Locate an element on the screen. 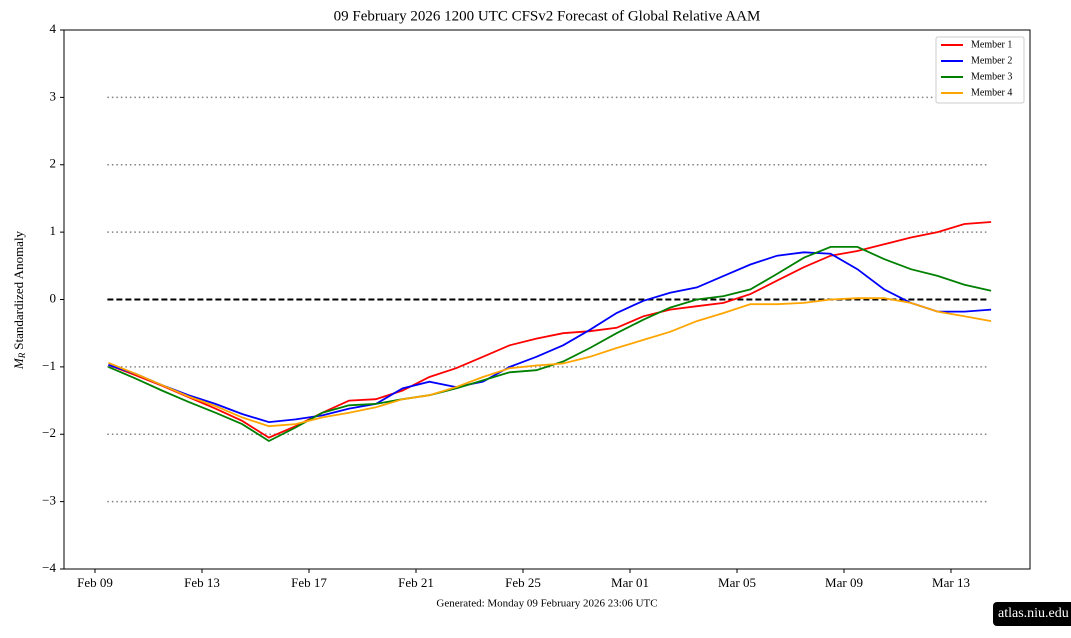 The width and height of the screenshot is (1071, 638). y-label-symbol: M is located at coordinates (18, 363).